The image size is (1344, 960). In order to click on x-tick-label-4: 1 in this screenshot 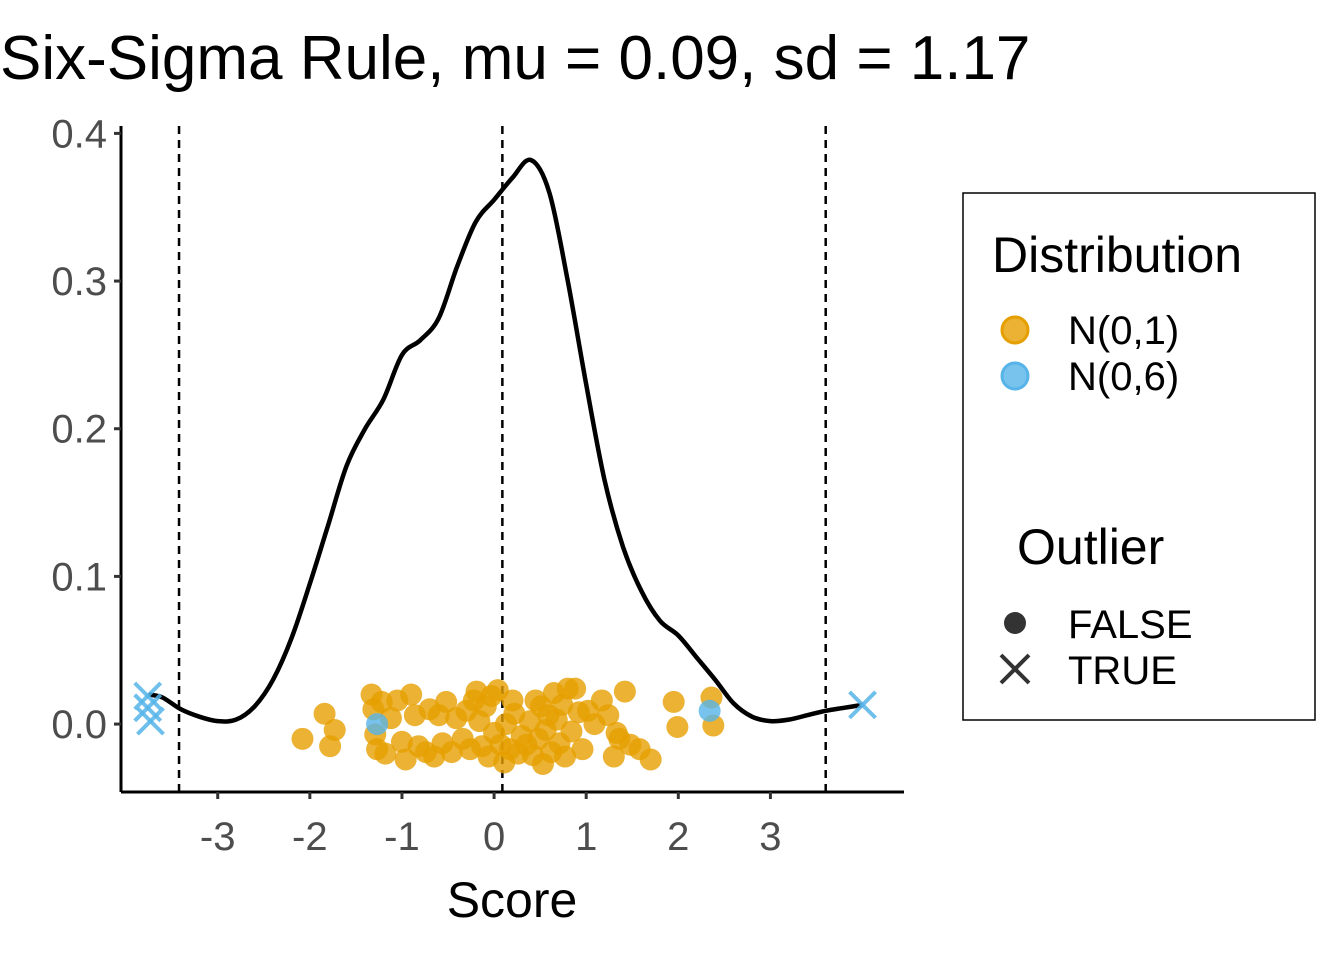, I will do `click(586, 837)`.